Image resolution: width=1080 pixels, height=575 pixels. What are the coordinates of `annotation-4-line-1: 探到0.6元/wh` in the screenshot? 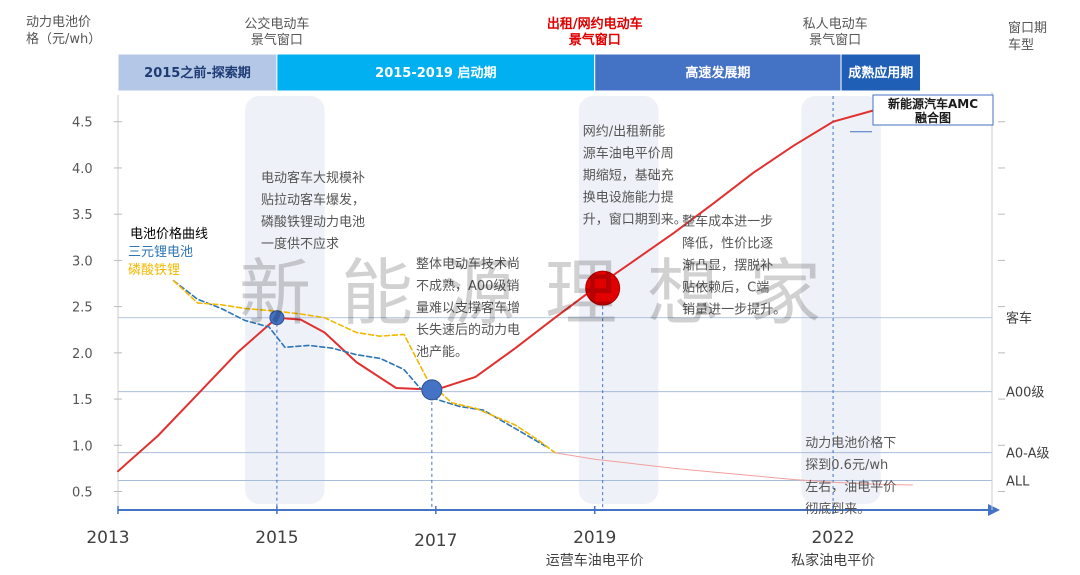 It's located at (846, 465).